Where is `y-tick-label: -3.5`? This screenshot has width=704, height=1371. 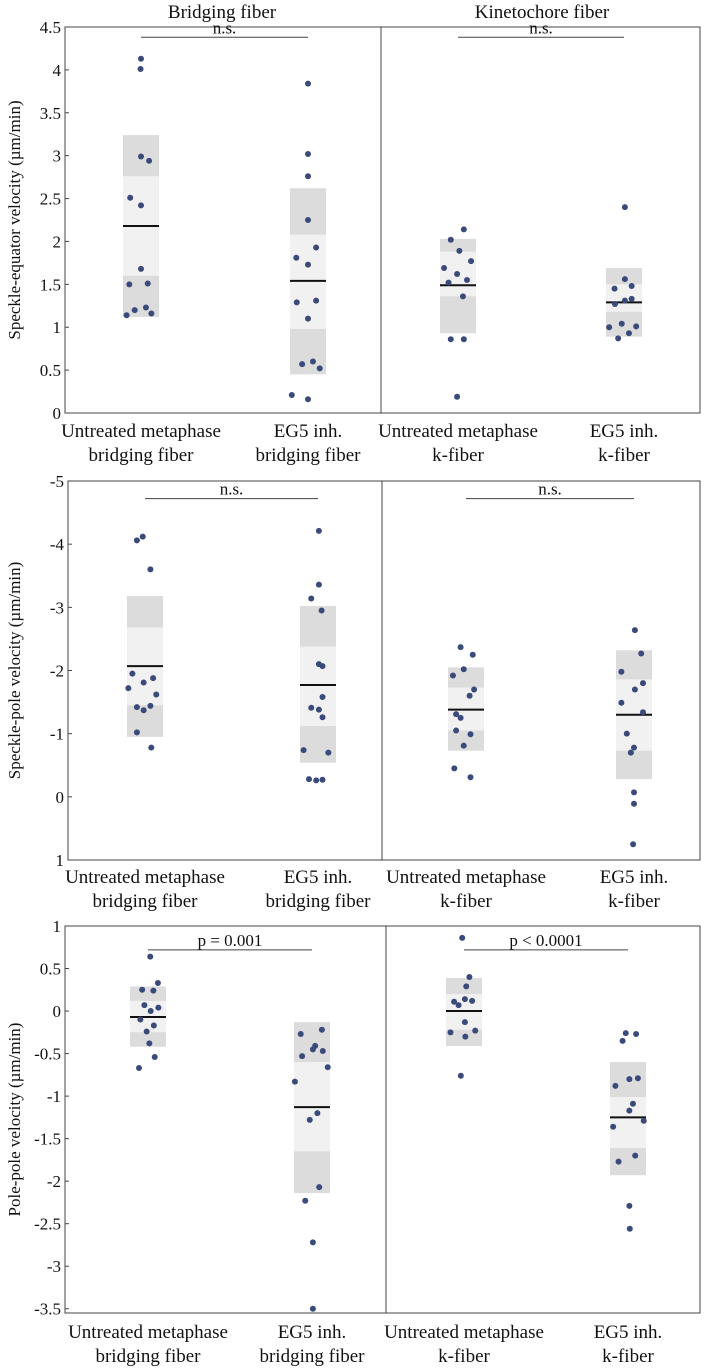 y-tick-label: -3.5 is located at coordinates (47, 1309).